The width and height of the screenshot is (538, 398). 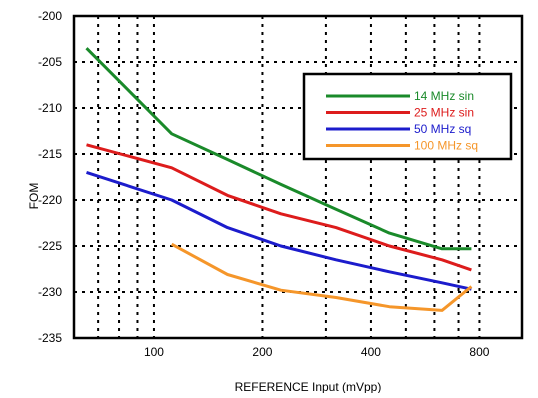 What do you see at coordinates (50, 154) in the screenshot?
I see `y-tick-label-3: -215` at bounding box center [50, 154].